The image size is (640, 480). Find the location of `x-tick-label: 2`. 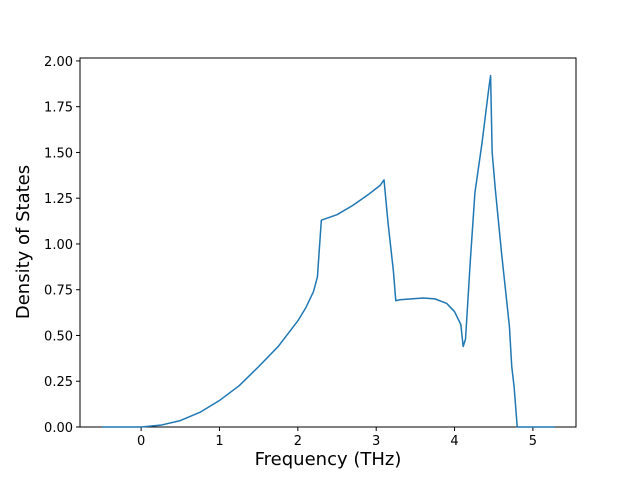

x-tick-label: 2 is located at coordinates (298, 441).